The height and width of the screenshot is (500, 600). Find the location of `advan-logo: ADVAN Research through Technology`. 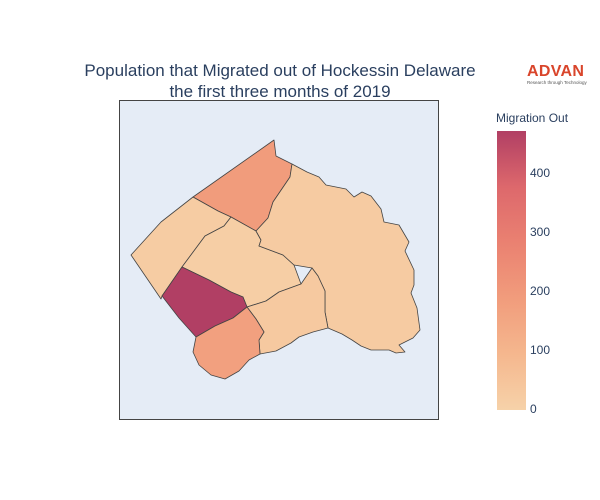

advan-logo: ADVAN Research through Technology is located at coordinates (562, 75).